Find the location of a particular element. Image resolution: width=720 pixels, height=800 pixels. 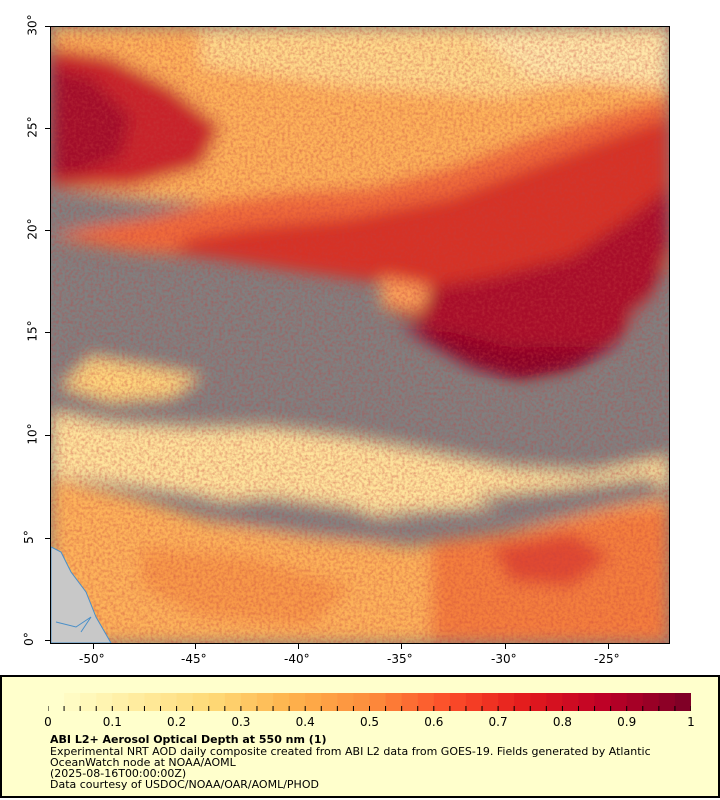

x-tick-label: -25° is located at coordinates (607, 659).